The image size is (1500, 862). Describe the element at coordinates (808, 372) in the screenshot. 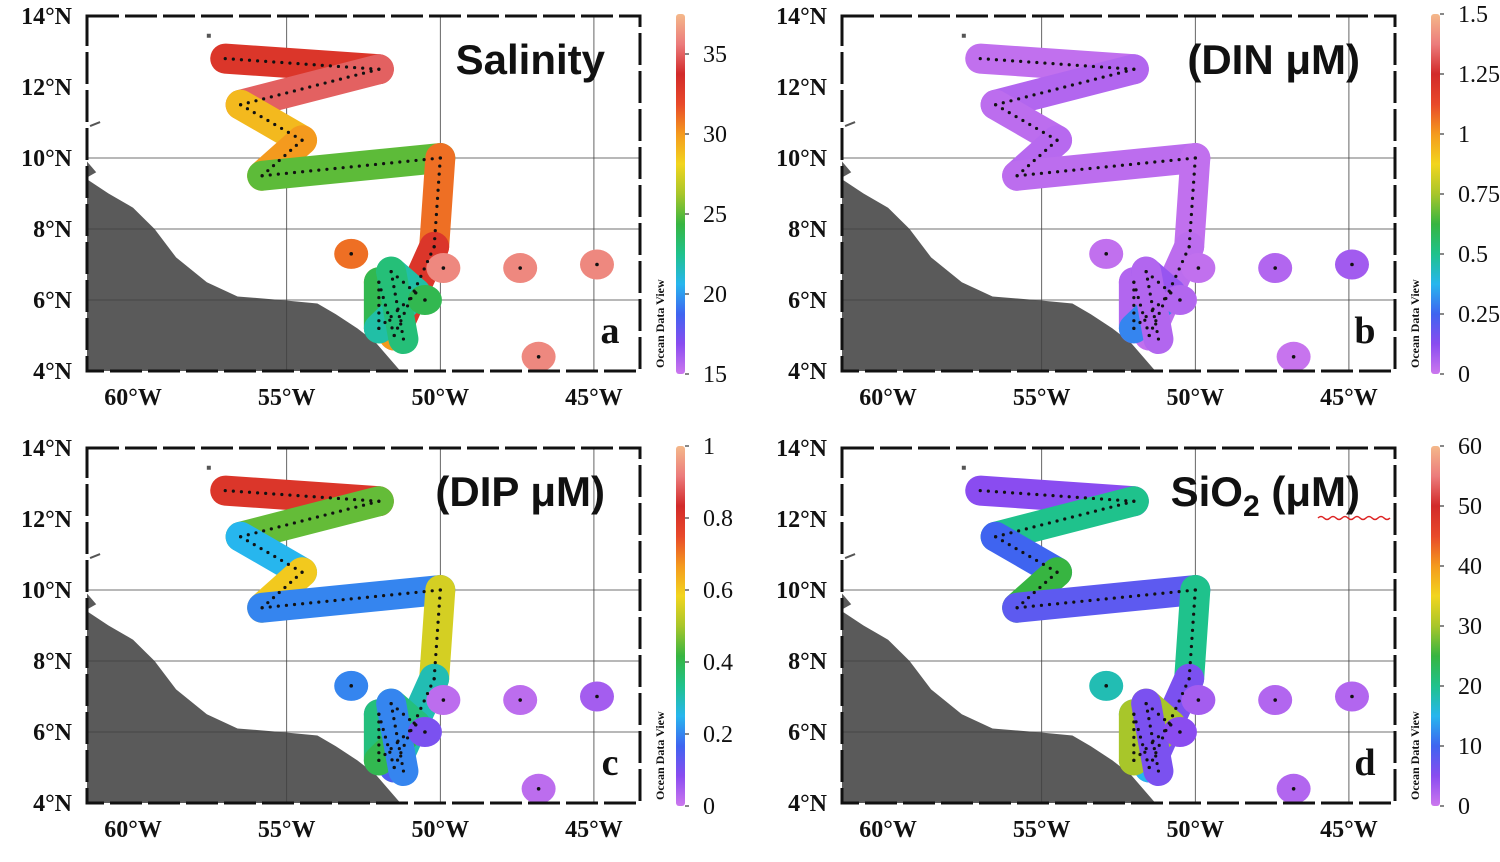

I see `lat-label: 4°N` at that location.